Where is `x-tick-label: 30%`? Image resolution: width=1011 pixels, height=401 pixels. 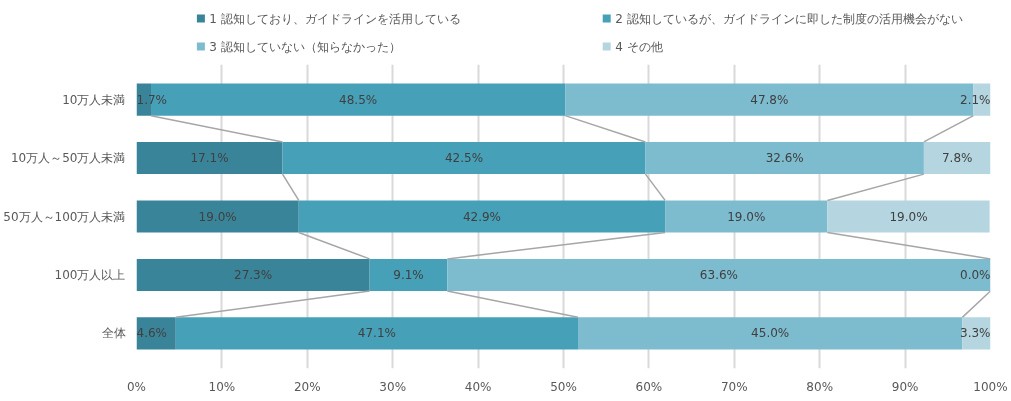
x-tick-label: 30% is located at coordinates (393, 386).